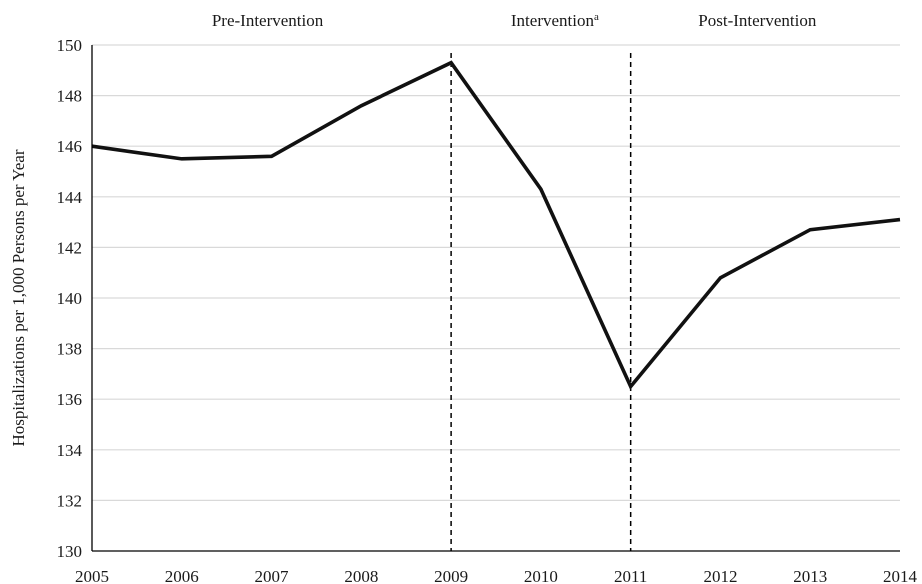  Describe the element at coordinates (70, 450) in the screenshot. I see `y-tick-label: 134` at that location.